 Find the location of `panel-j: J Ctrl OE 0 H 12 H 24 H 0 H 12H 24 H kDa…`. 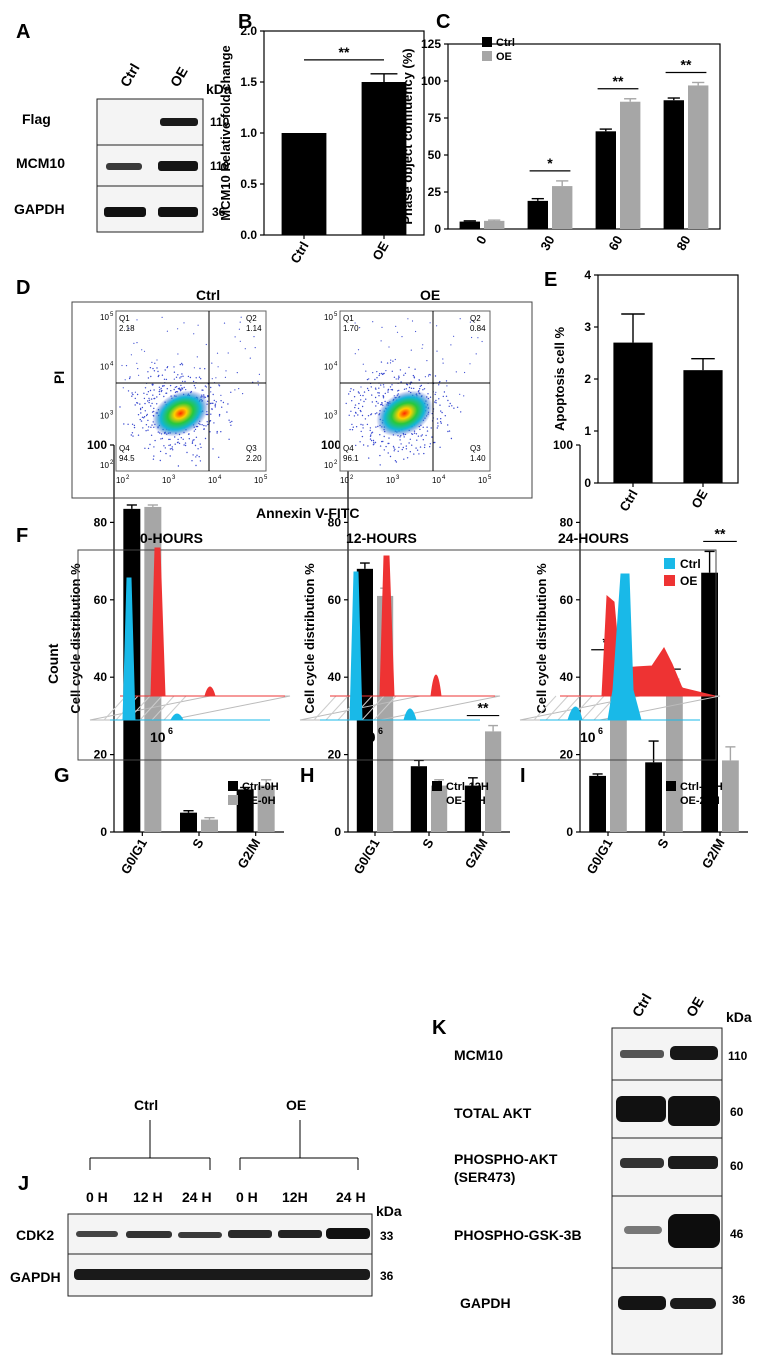

panel-j: J Ctrl OE 0 H 12 H 24 H 0 H 12H 24 H kDa… is located at coordinates (206, 1197).